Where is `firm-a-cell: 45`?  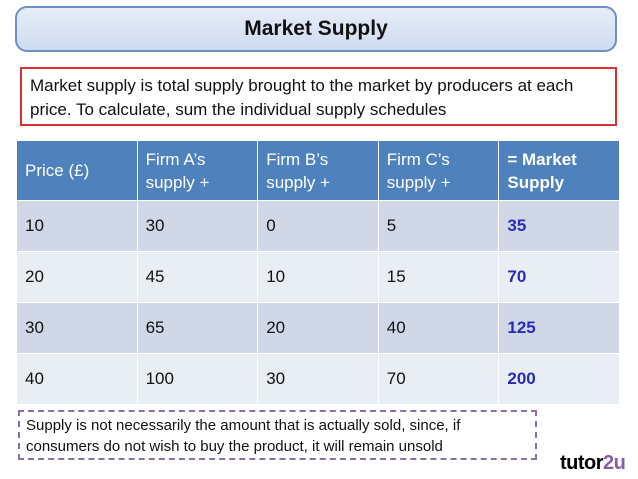 firm-a-cell: 45 is located at coordinates (197, 277).